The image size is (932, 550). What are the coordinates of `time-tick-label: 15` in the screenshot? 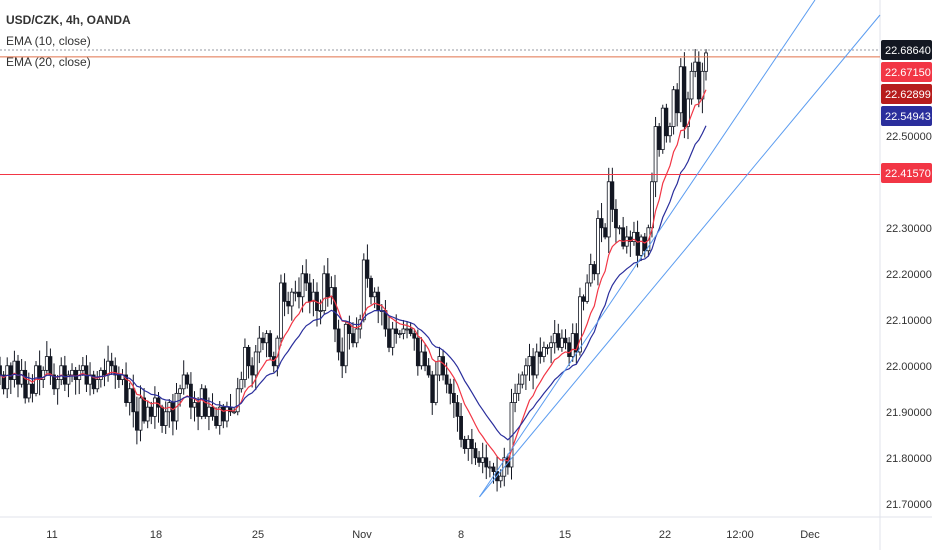 It's located at (565, 535).